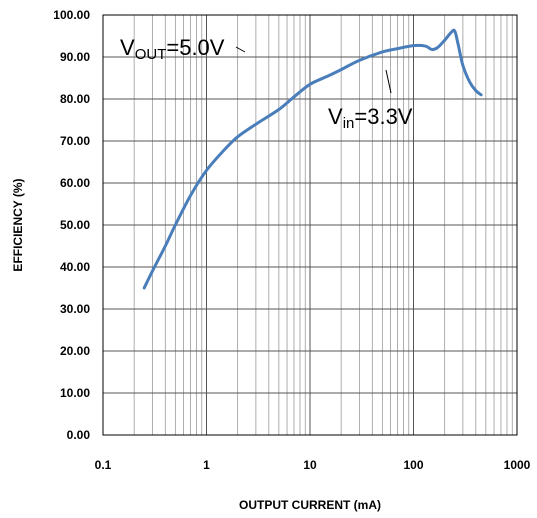 This screenshot has height=518, width=537. Describe the element at coordinates (335, 116) in the screenshot. I see `vin-main: V` at that location.